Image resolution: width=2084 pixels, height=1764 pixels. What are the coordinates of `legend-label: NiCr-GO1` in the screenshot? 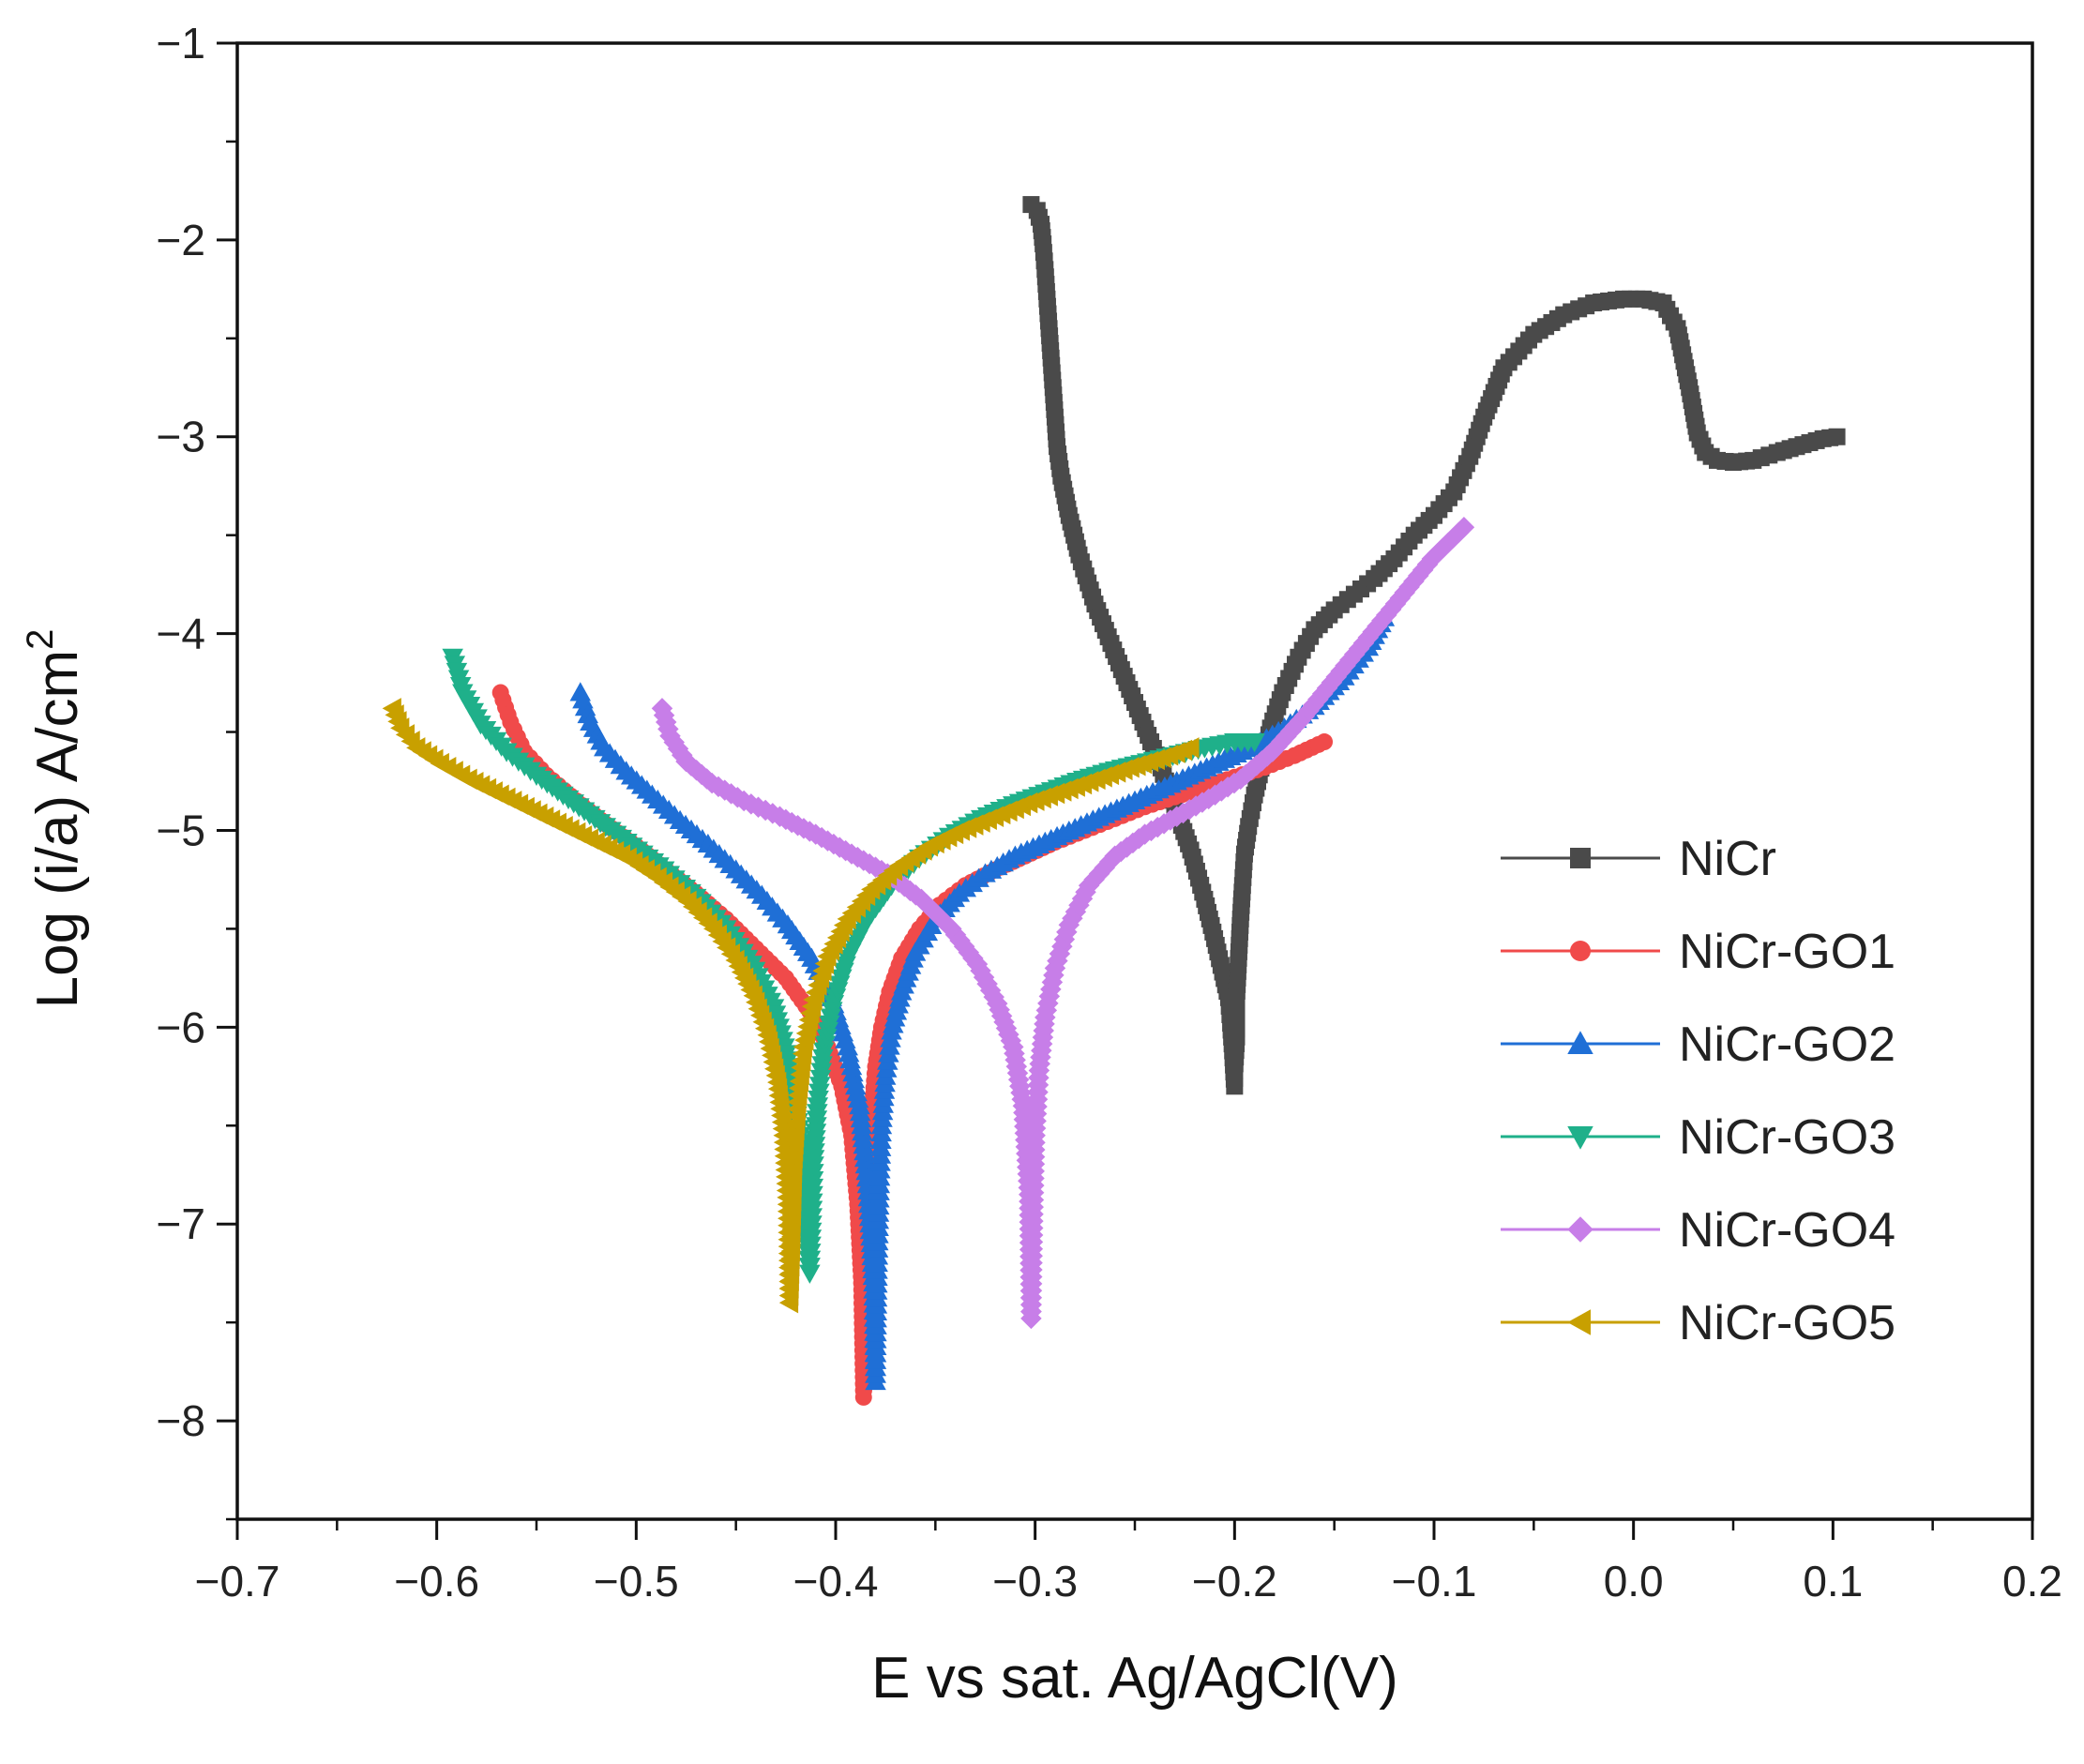 It's located at (1787, 952).